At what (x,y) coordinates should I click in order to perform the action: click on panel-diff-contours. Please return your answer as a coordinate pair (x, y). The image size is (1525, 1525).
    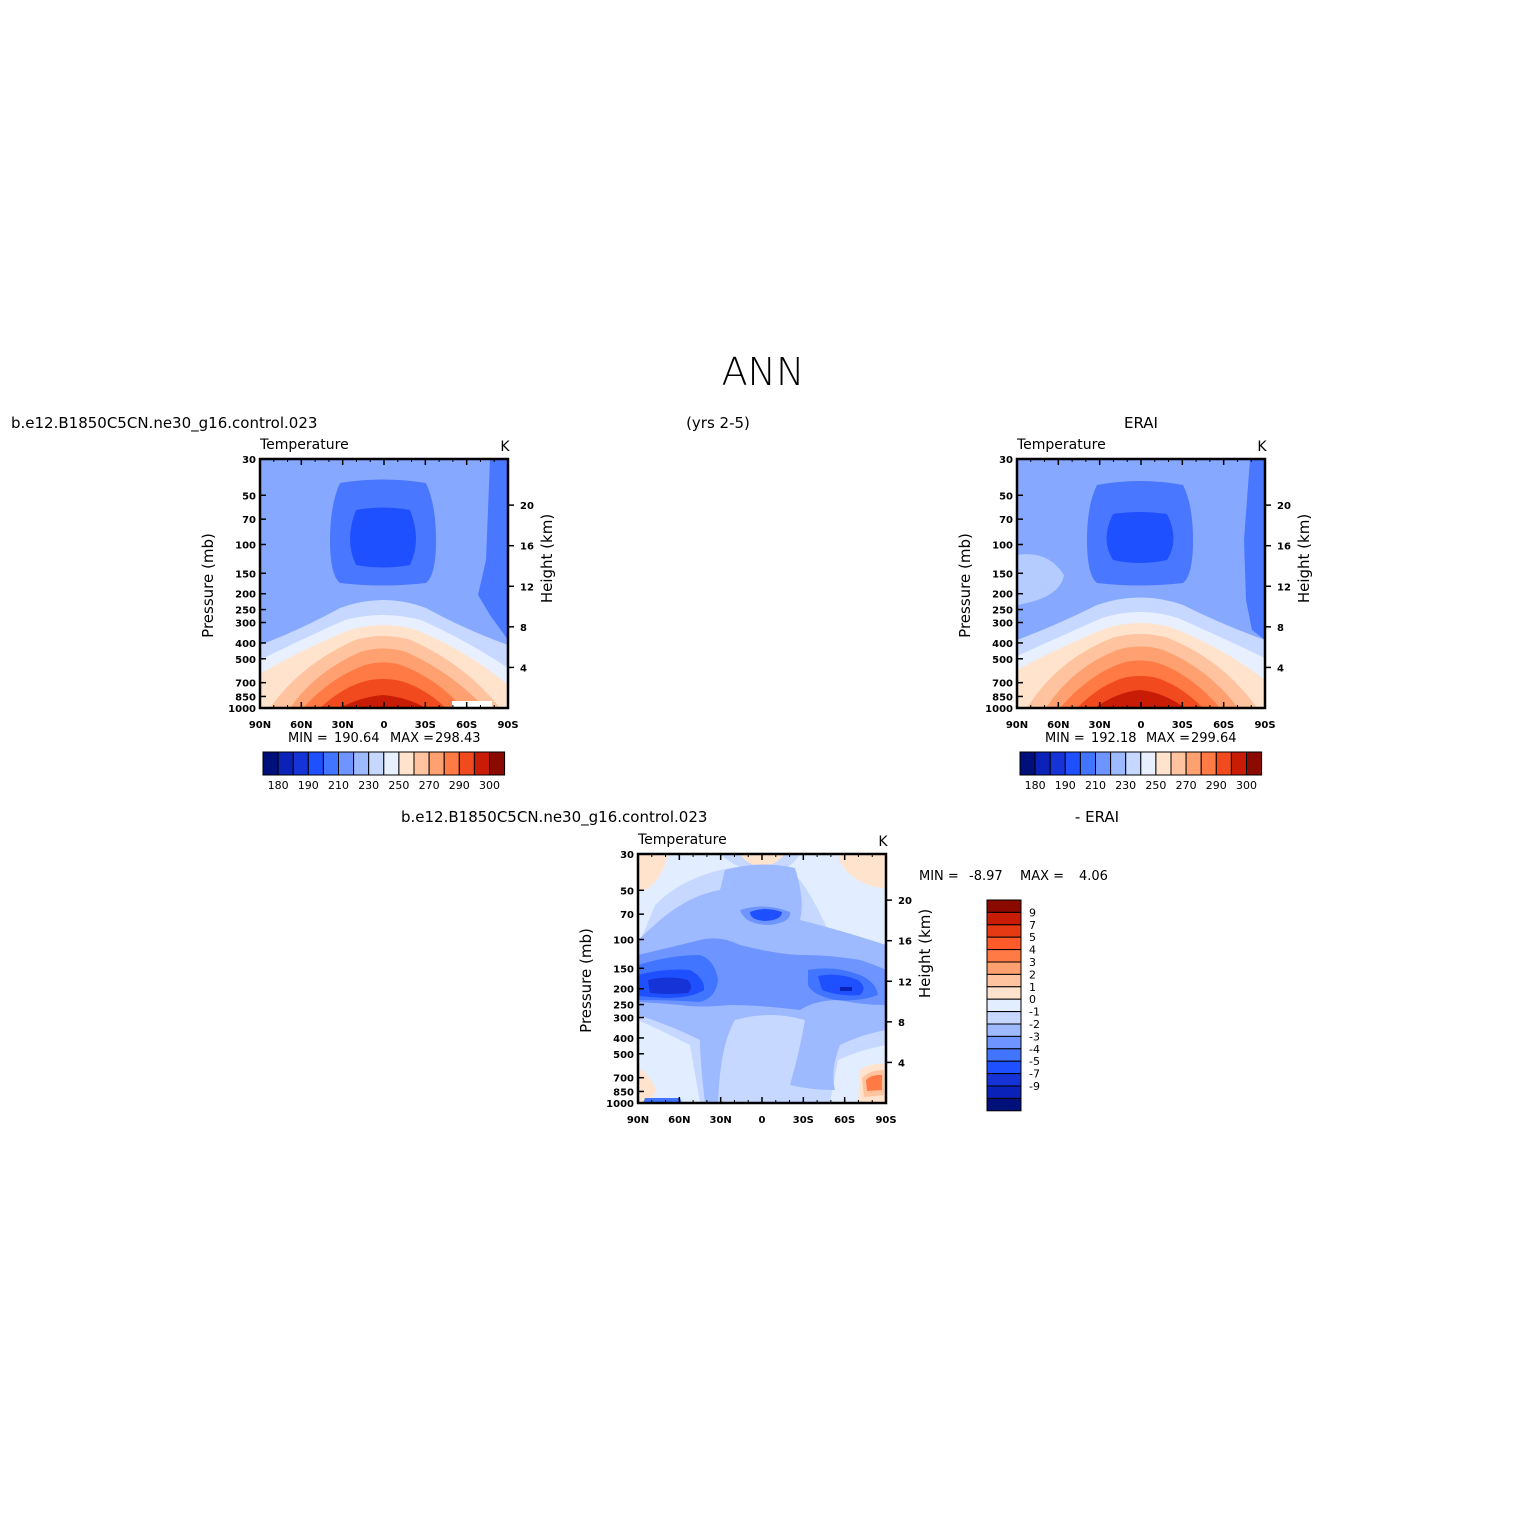
    Looking at the image, I should click on (762, 978).